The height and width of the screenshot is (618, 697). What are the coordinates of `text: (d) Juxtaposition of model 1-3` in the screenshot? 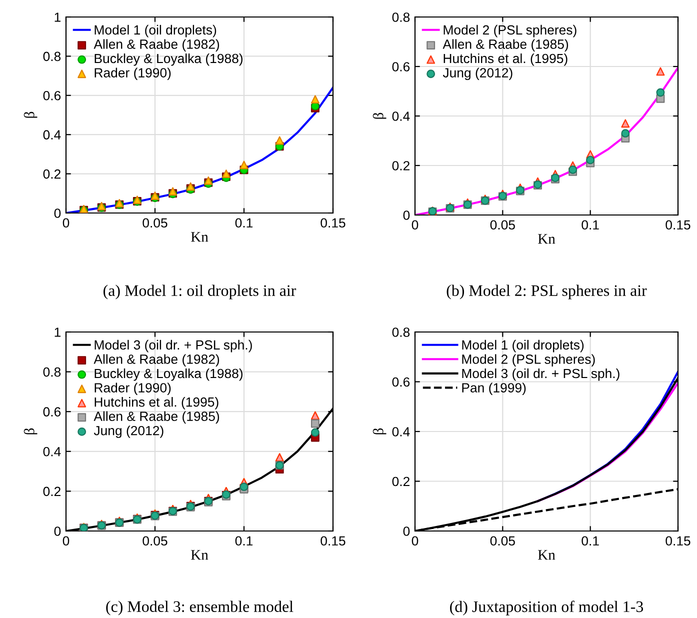 It's located at (547, 608).